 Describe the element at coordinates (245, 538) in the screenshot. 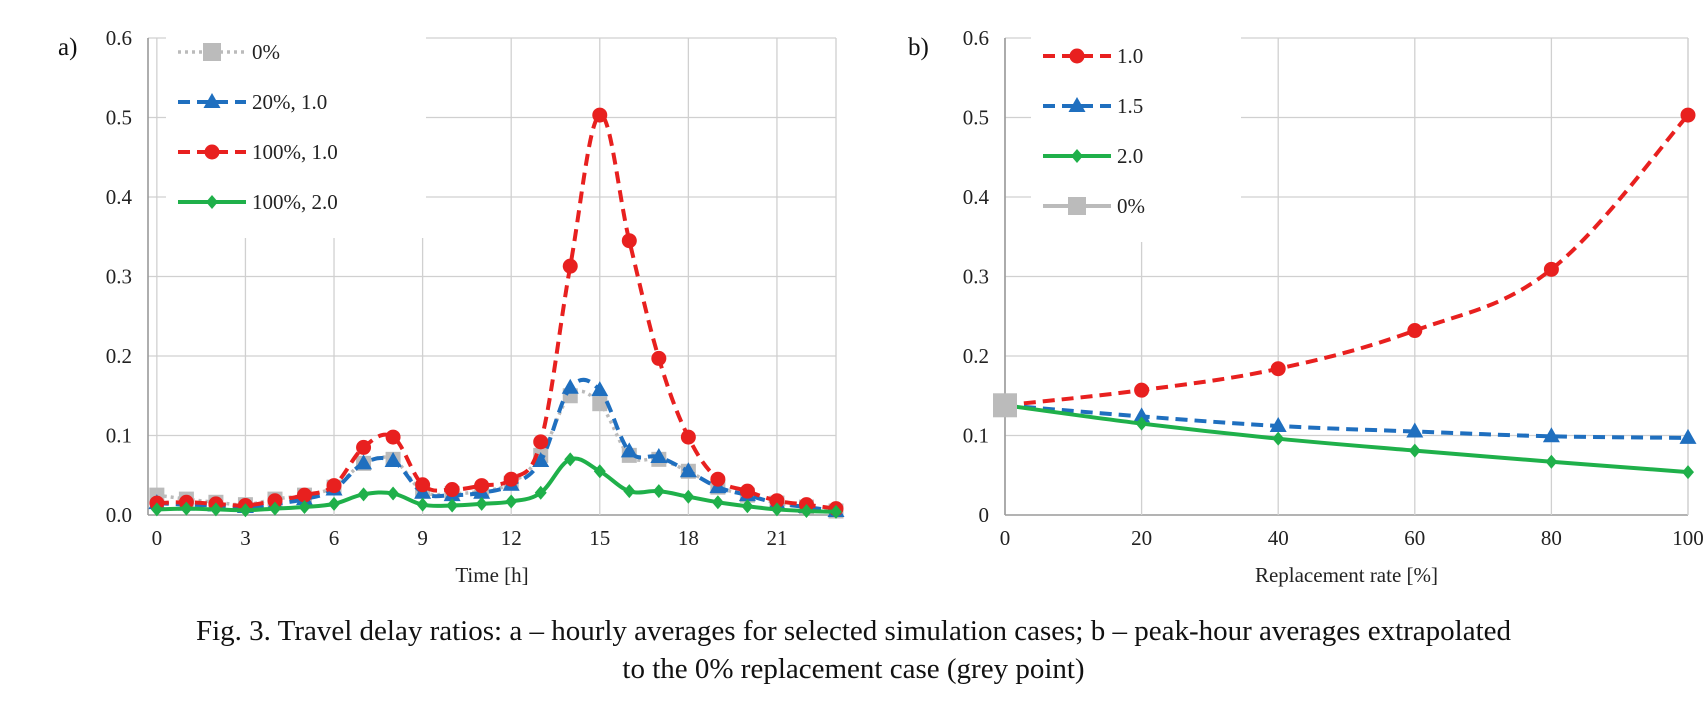

I see `x-tick-label: 3` at that location.